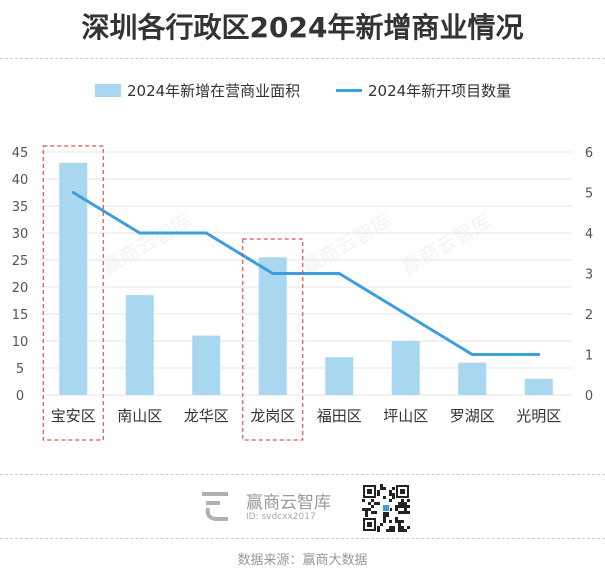 This screenshot has height=574, width=605. What do you see at coordinates (349, 90) in the screenshot?
I see `legend-line-swatch` at bounding box center [349, 90].